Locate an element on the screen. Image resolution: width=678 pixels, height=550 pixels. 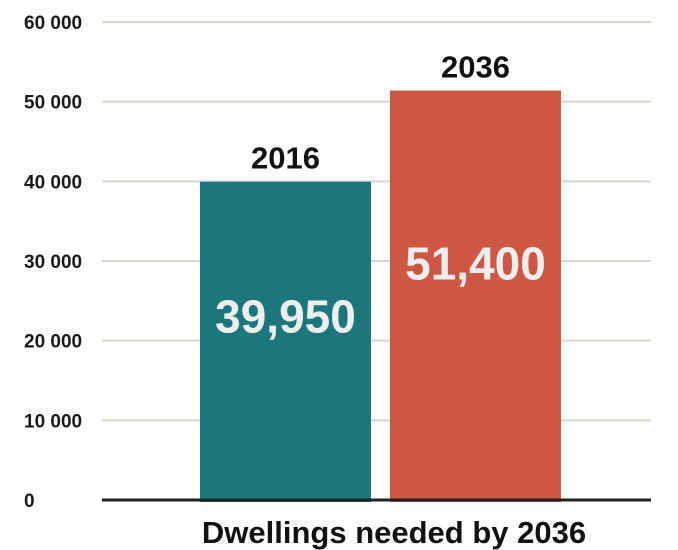
bar-2016 is located at coordinates (285, 341).